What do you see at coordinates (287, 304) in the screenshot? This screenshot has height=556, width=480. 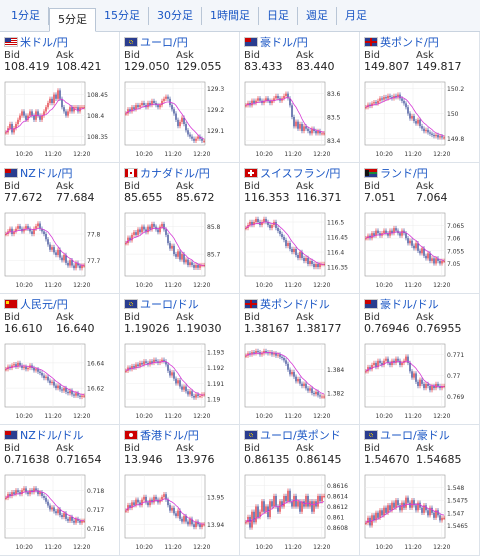 I see `pair-title-link: 英ポンド/ドル` at bounding box center [287, 304].